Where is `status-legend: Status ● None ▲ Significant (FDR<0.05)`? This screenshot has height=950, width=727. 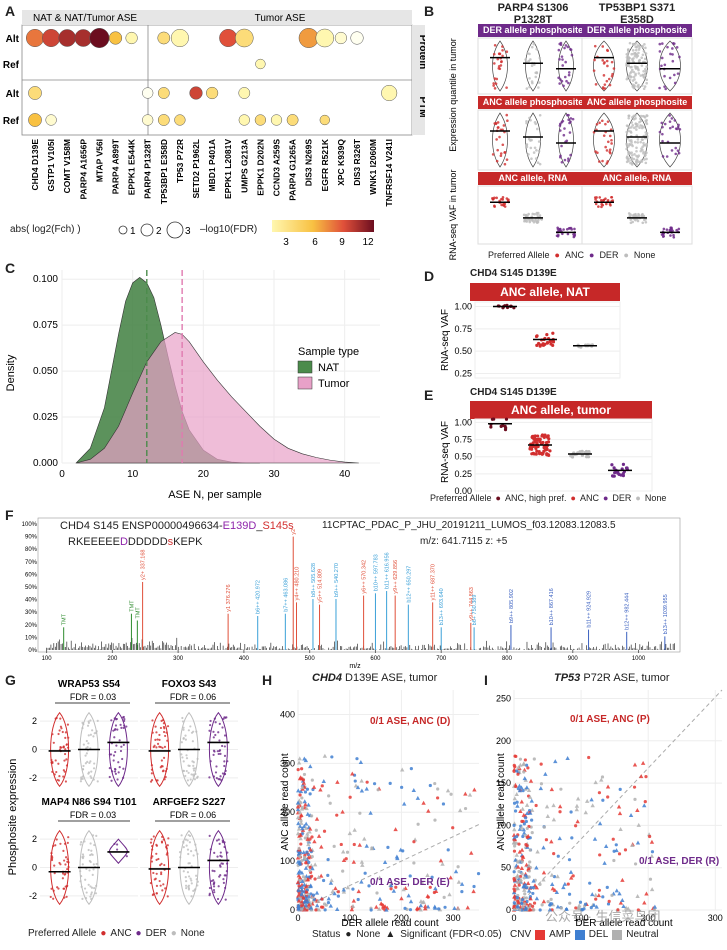 status-legend: Status ● None ▲ Significant (FDR<0.05) is located at coordinates (407, 934).